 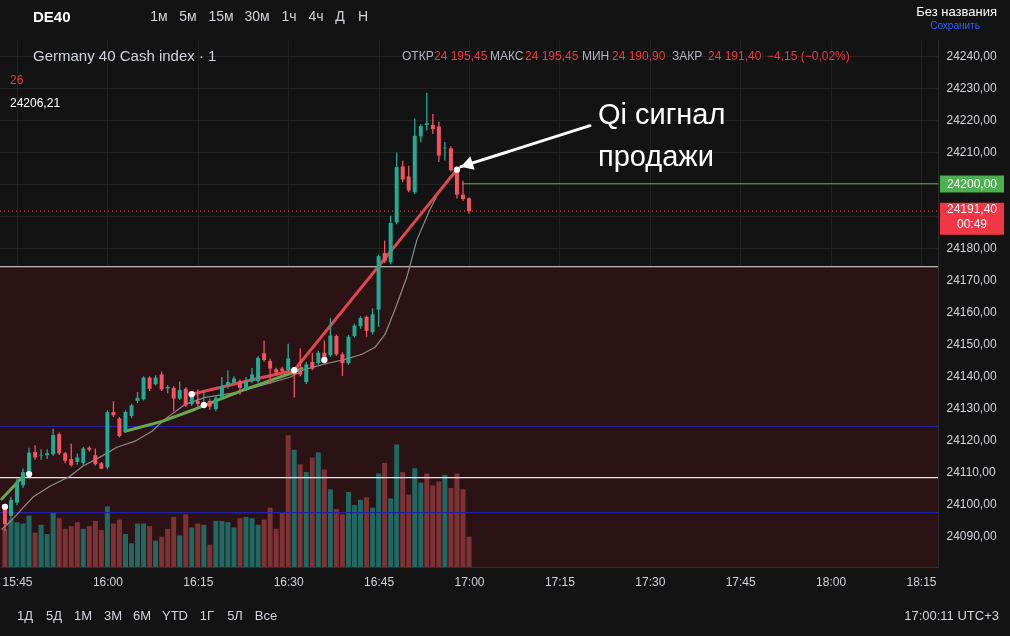 I want to click on text: Без названия, so click(x=956, y=11).